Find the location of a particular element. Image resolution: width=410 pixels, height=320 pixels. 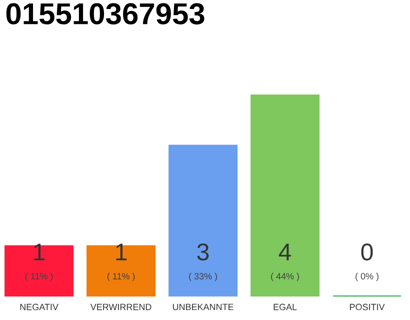

x-tick-label: NEGATIV is located at coordinates (39, 307).